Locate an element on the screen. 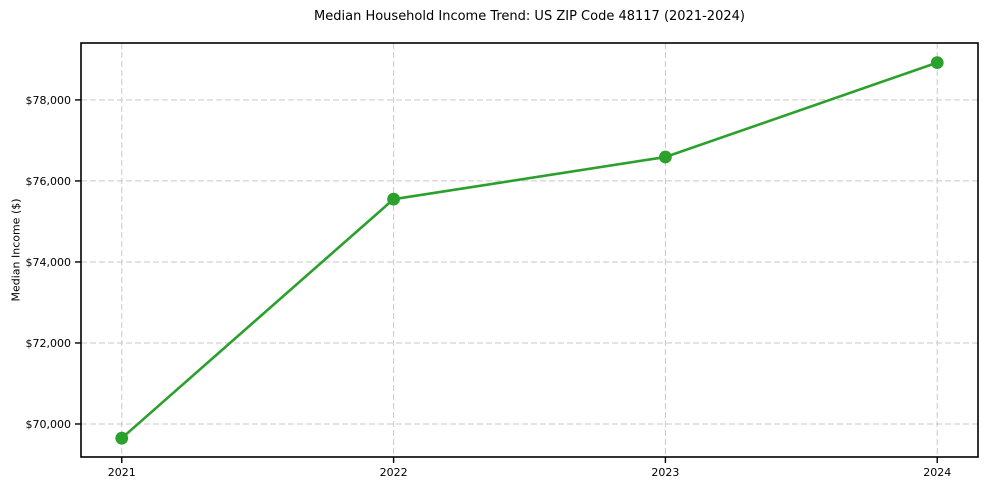 The height and width of the screenshot is (490, 989). y-tick-label: $76,000 is located at coordinates (49, 181).